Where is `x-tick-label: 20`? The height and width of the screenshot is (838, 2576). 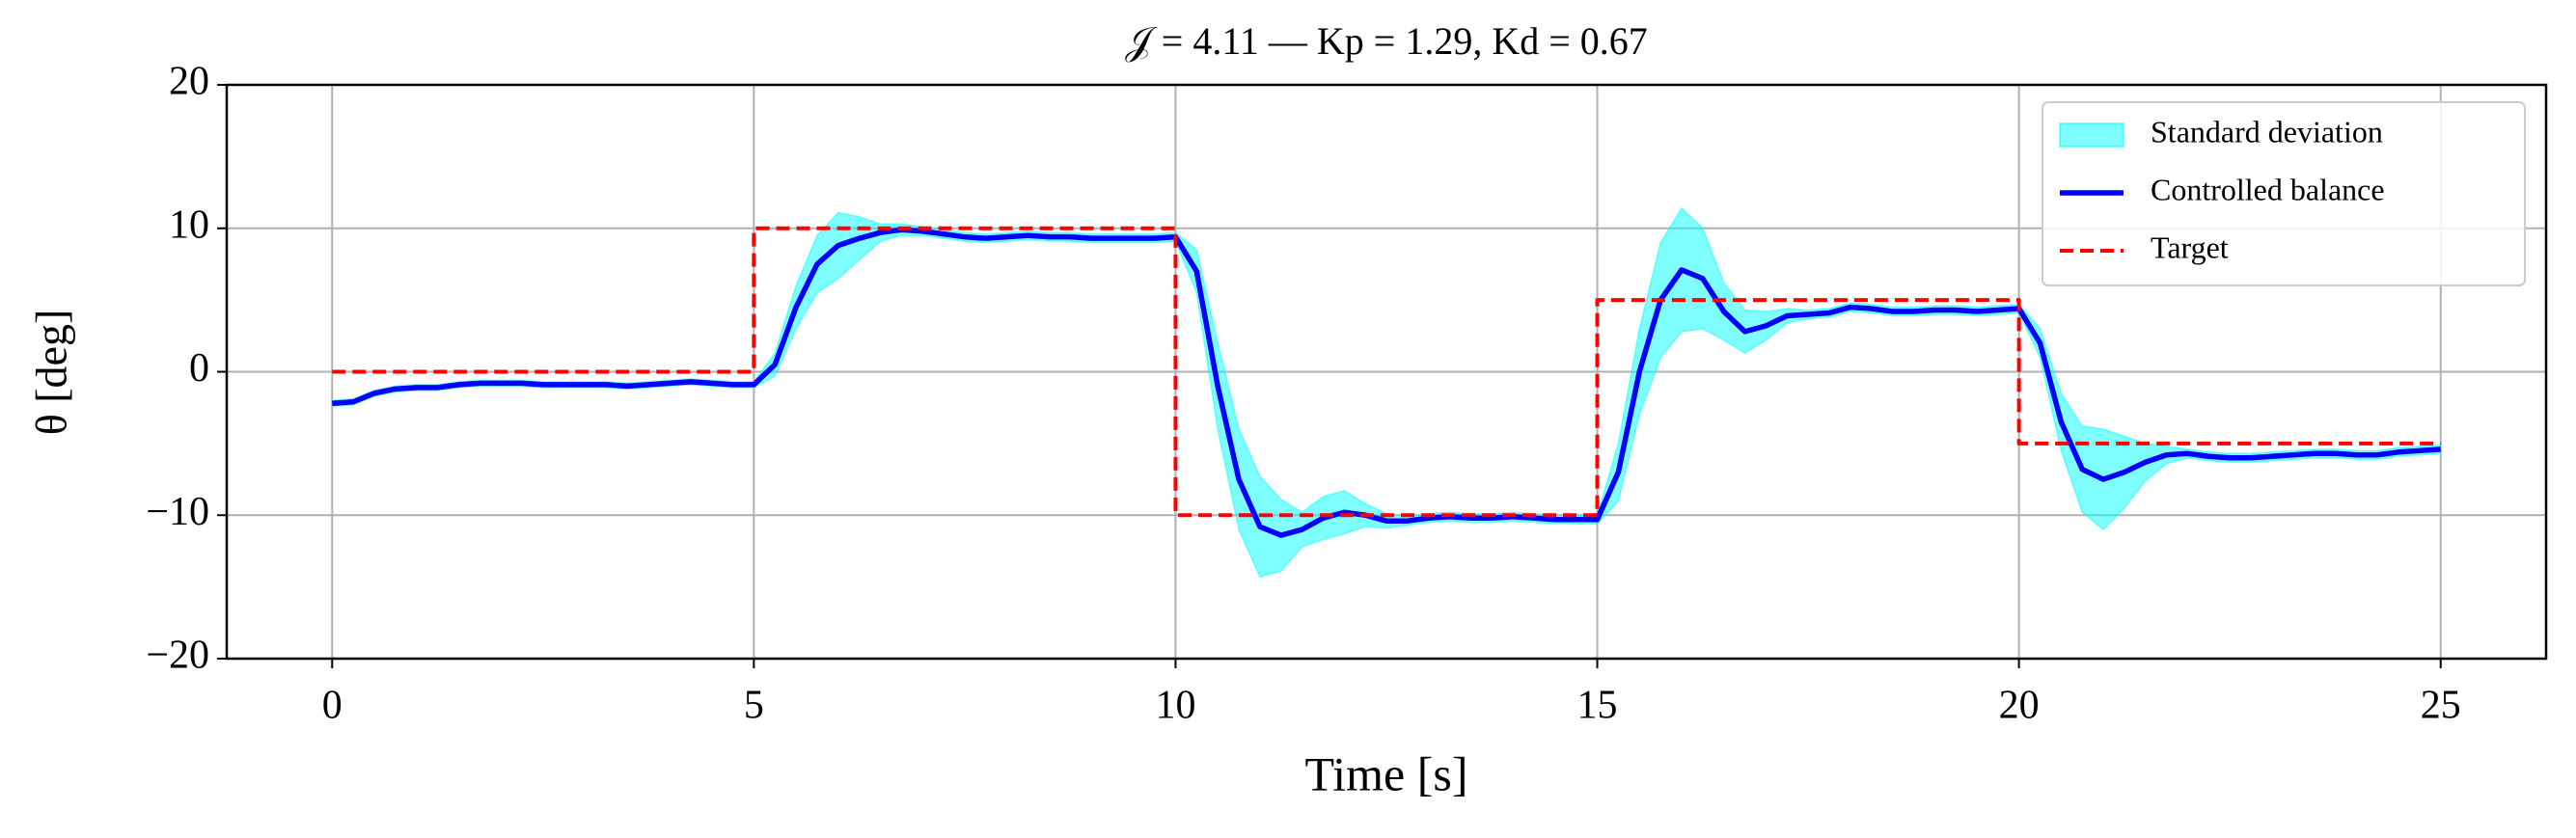
x-tick-label: 20 is located at coordinates (2020, 706).